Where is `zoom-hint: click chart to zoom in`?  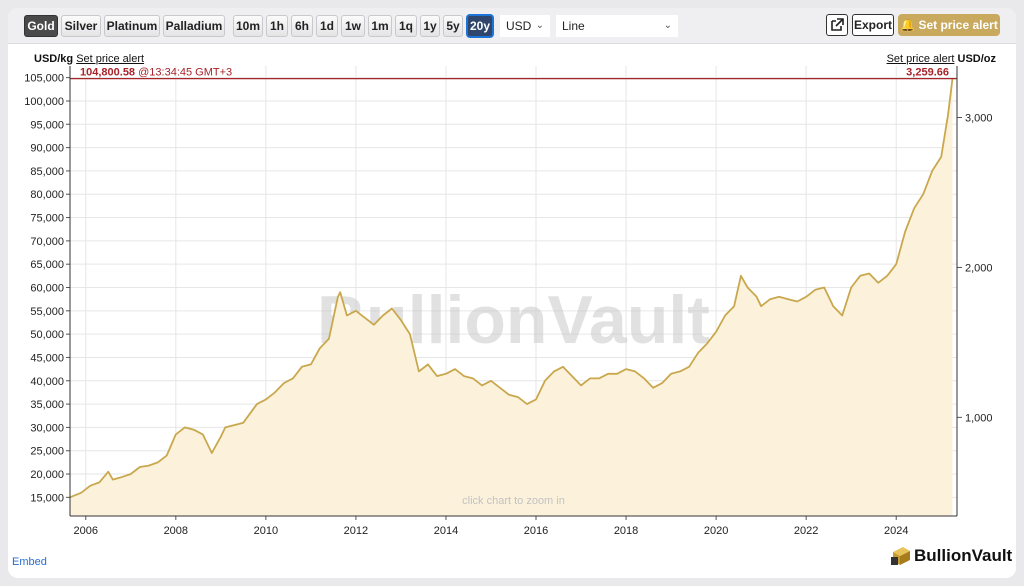 zoom-hint: click chart to zoom in is located at coordinates (513, 501).